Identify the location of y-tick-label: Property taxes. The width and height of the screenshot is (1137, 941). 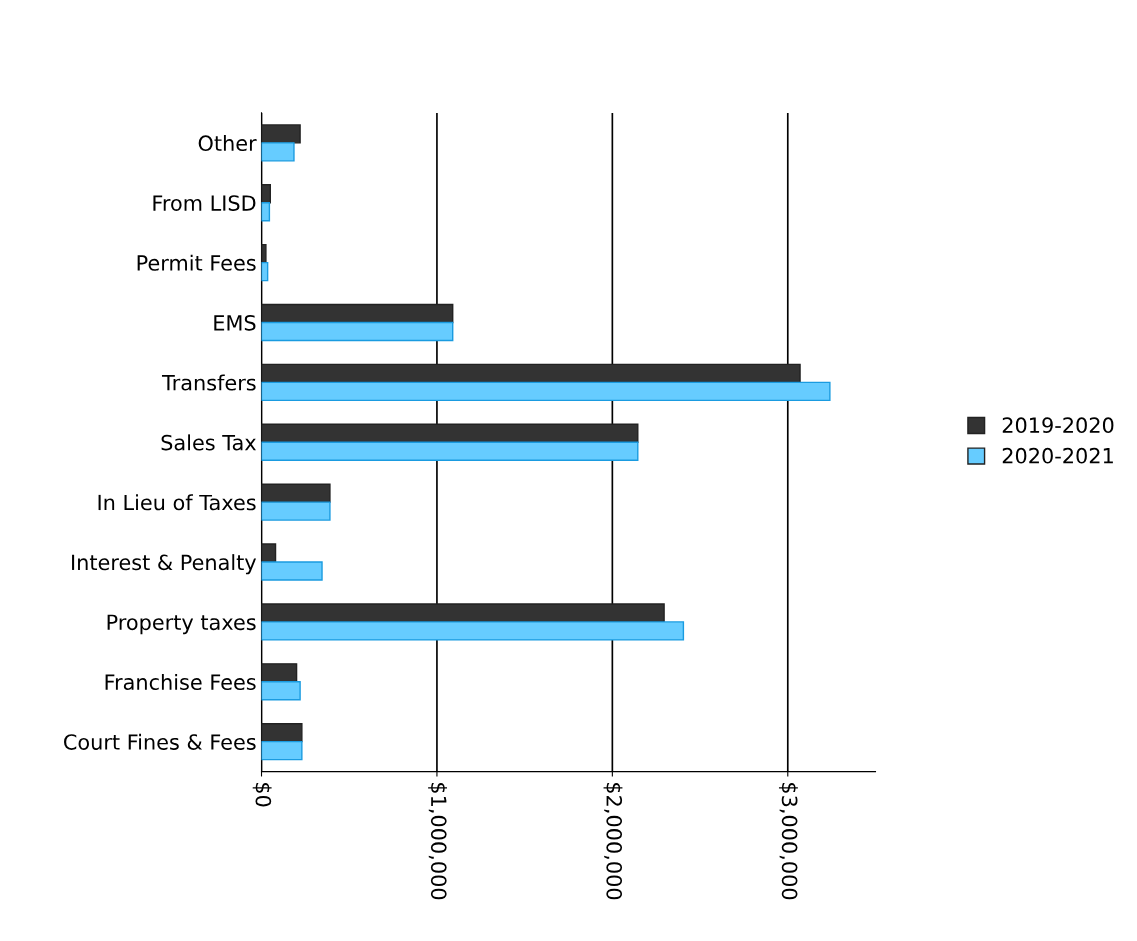
(181, 624).